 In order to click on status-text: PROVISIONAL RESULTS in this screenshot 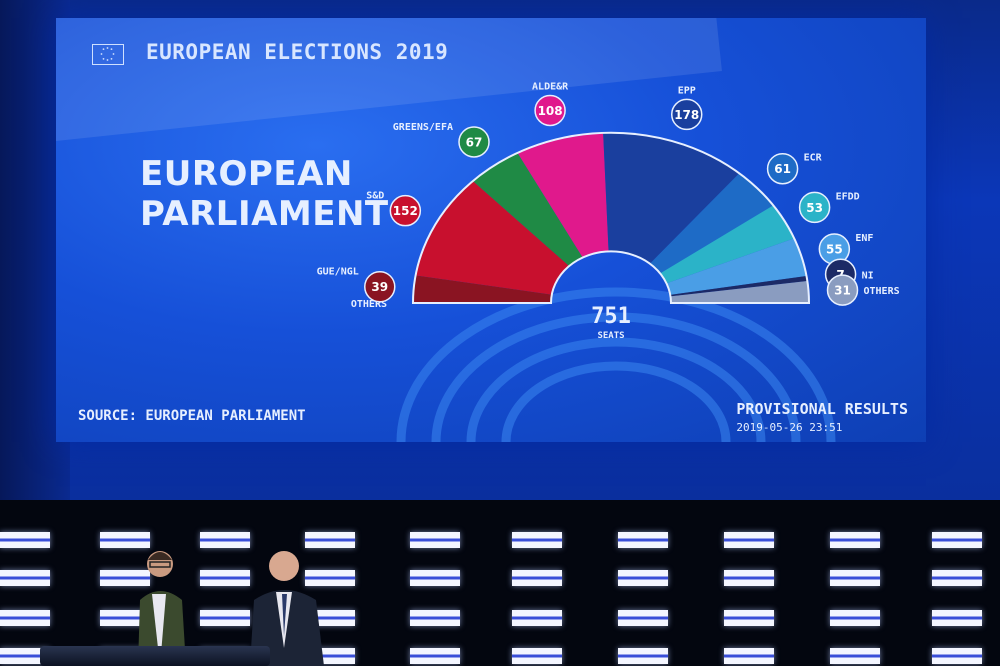, I will do `click(822, 409)`.